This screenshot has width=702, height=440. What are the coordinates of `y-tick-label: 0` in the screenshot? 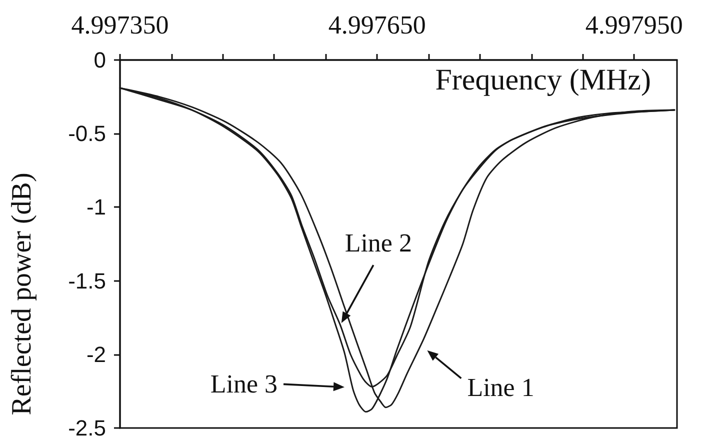 It's located at (100, 60).